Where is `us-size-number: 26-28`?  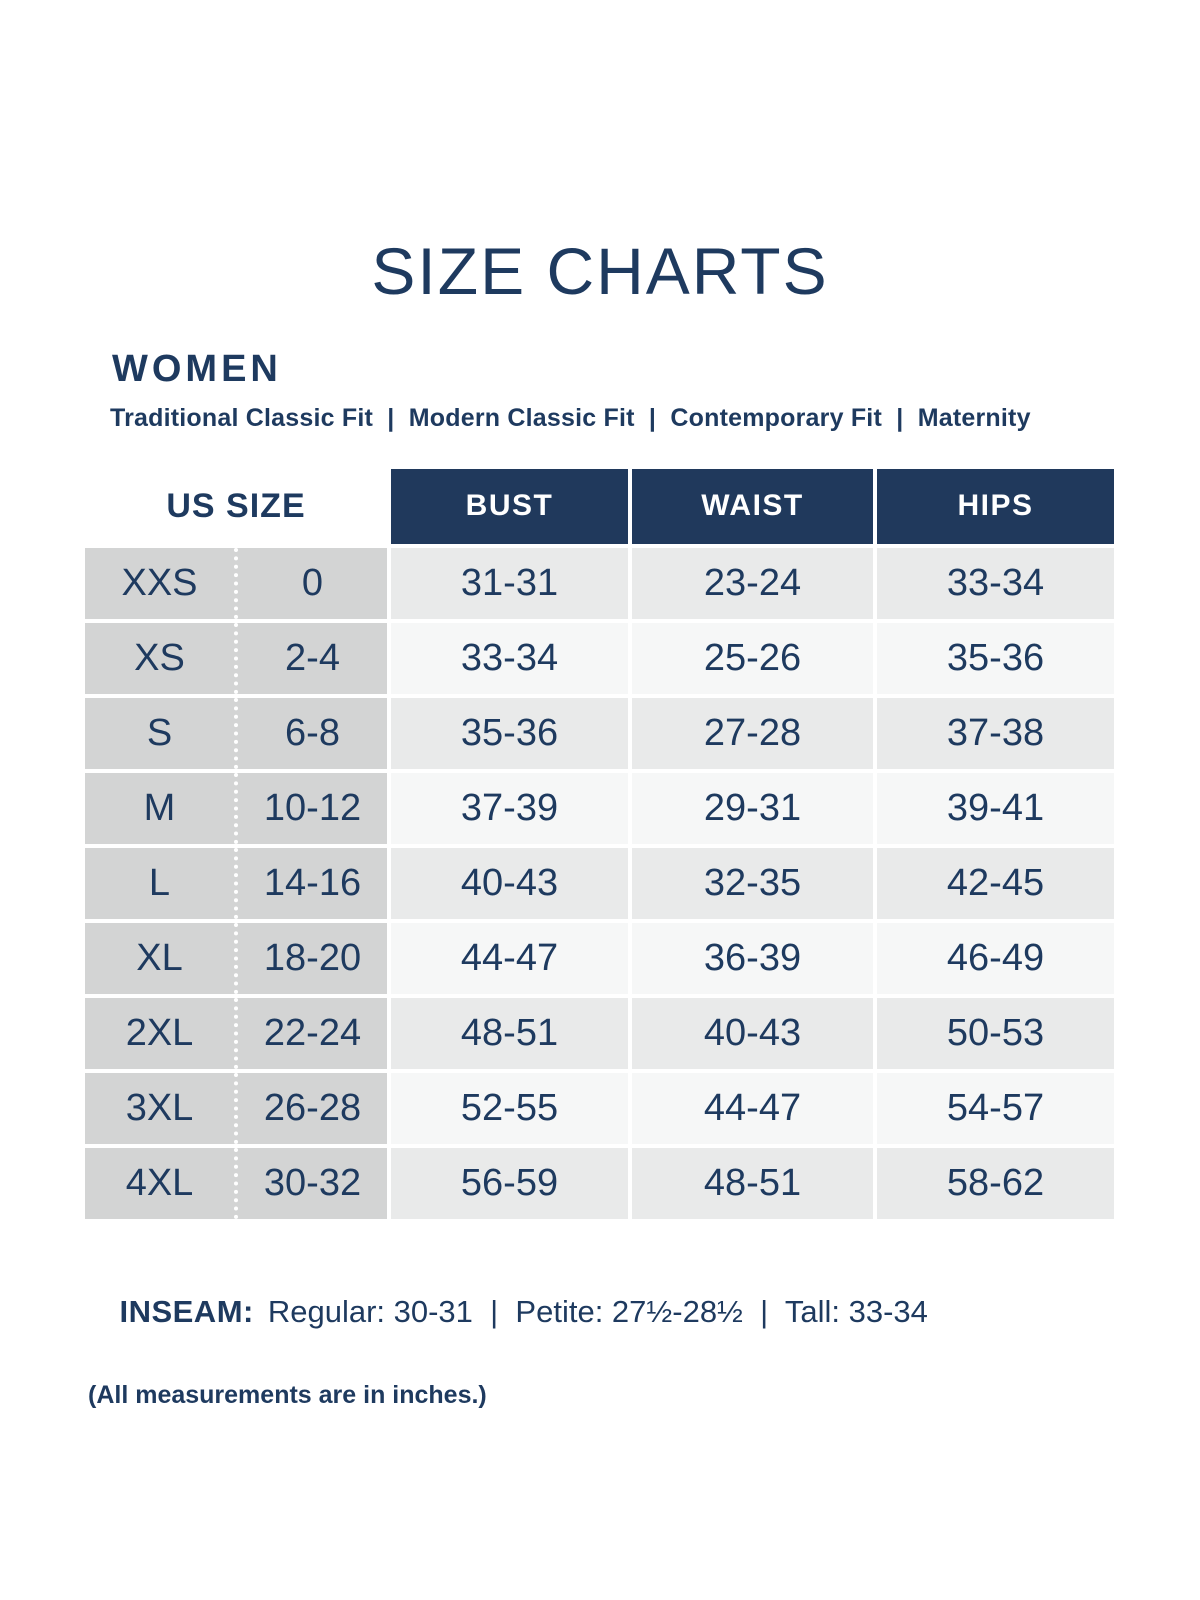
us-size-number: 26-28 is located at coordinates (312, 1107).